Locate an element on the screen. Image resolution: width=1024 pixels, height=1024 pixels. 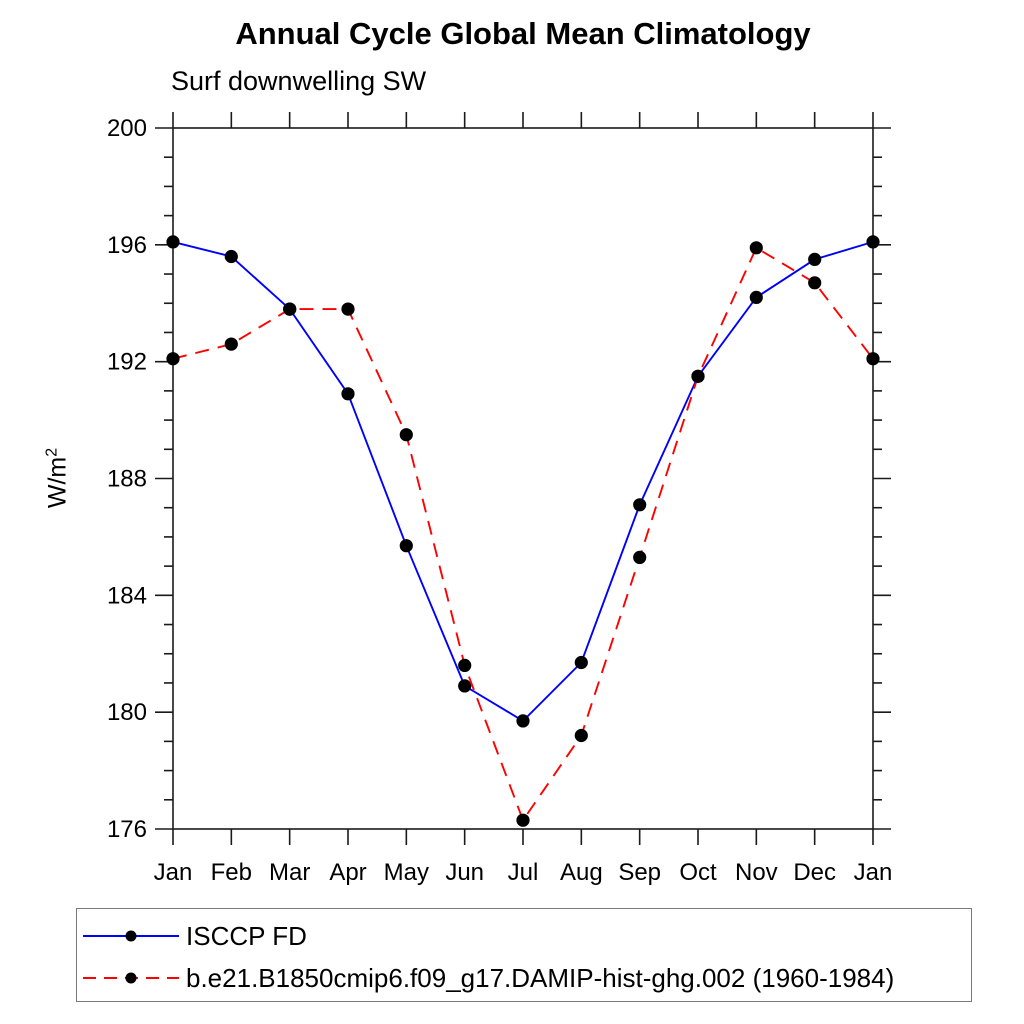
y-tick-label: 200 is located at coordinates (127, 128).